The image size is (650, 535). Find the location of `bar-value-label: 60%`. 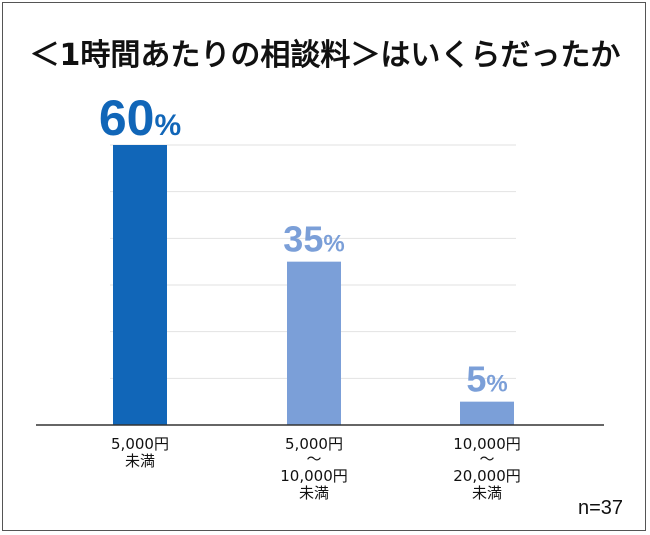

bar-value-label: 60% is located at coordinates (140, 118).